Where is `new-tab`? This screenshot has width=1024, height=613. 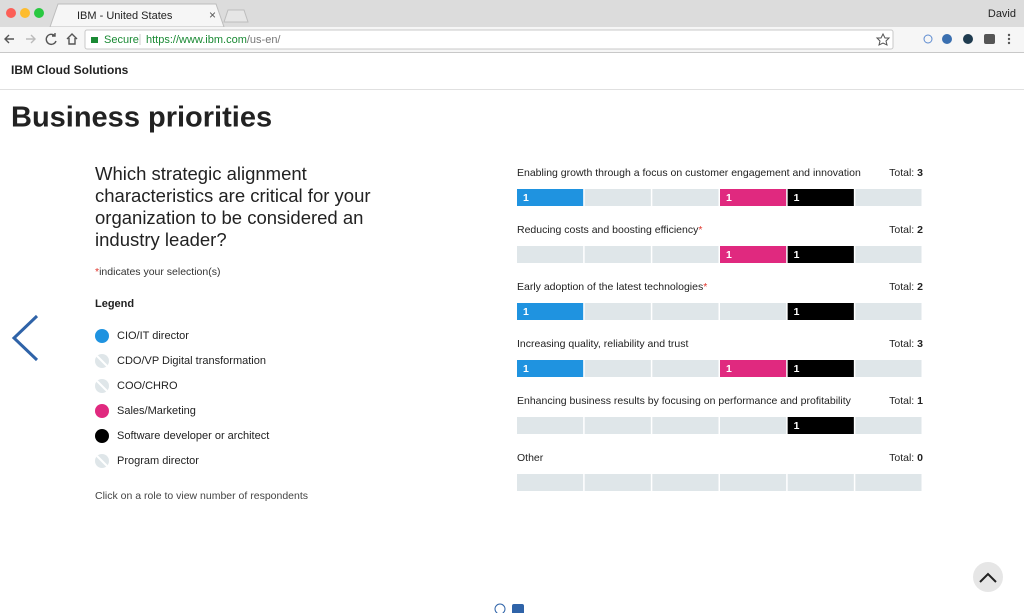
new-tab is located at coordinates (236, 16).